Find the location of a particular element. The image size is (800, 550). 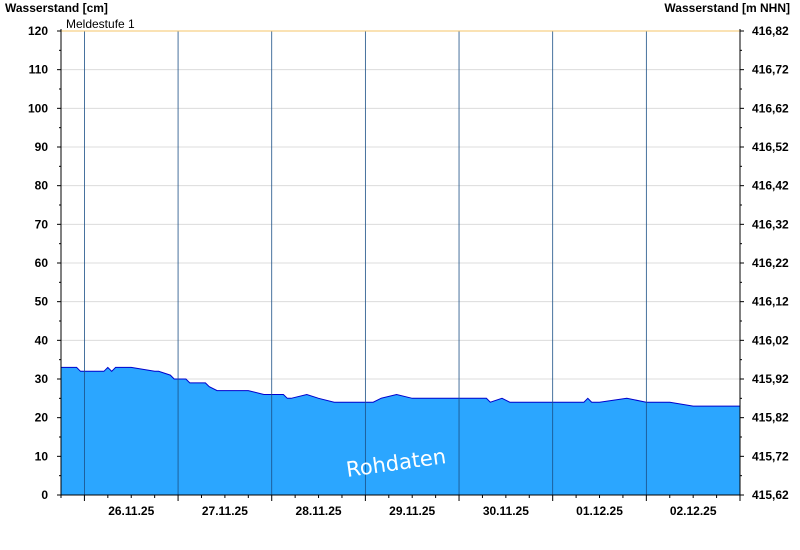

left-axis-title: Wasserstand [cm] is located at coordinates (56, 8).